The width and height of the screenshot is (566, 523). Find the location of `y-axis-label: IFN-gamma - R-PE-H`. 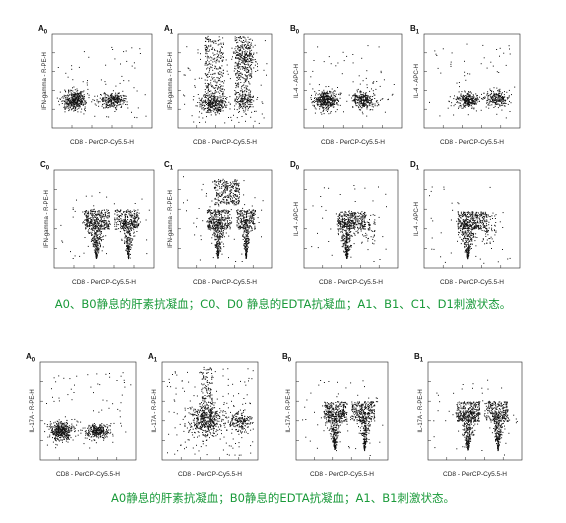

y-axis-label: IFN-gamma - R-PE-H is located at coordinates (171, 81).